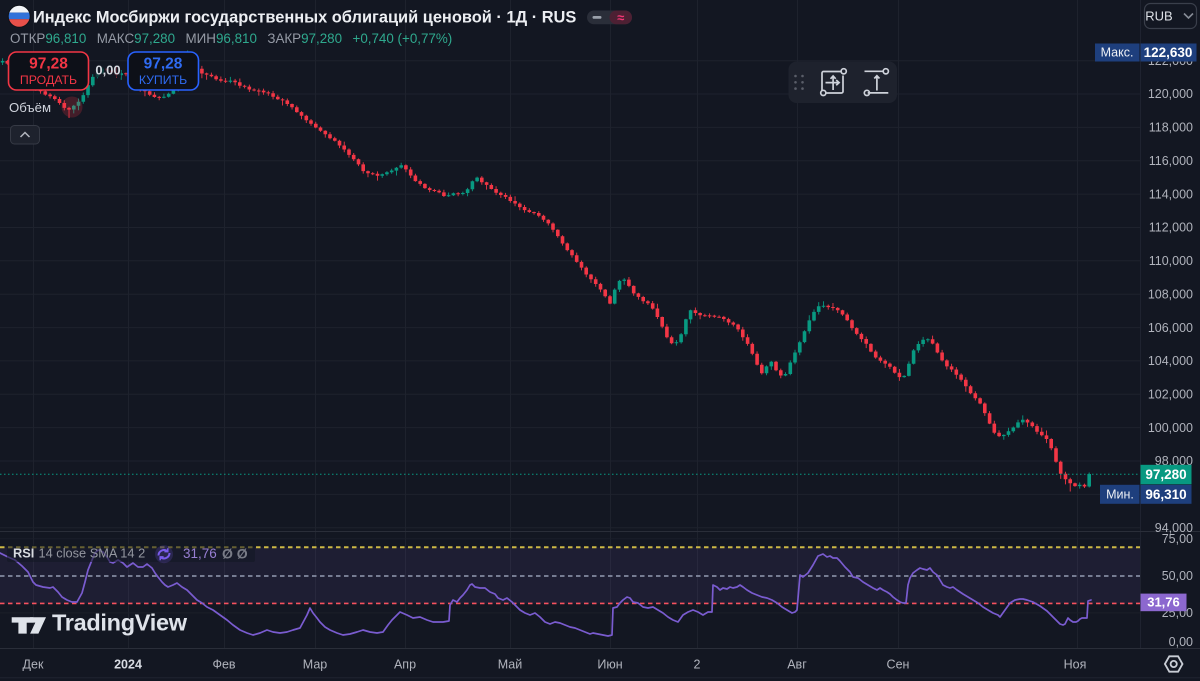 This screenshot has height=681, width=1200. What do you see at coordinates (1171, 161) in the screenshot?
I see `svg-text: 116,000` at bounding box center [1171, 161].